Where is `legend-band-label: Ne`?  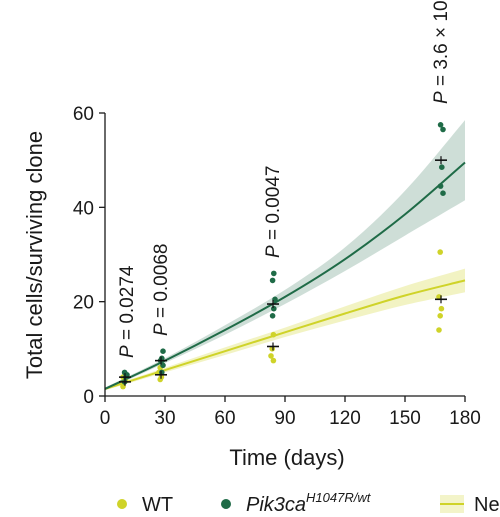 legend-band-label: Ne is located at coordinates (487, 505).